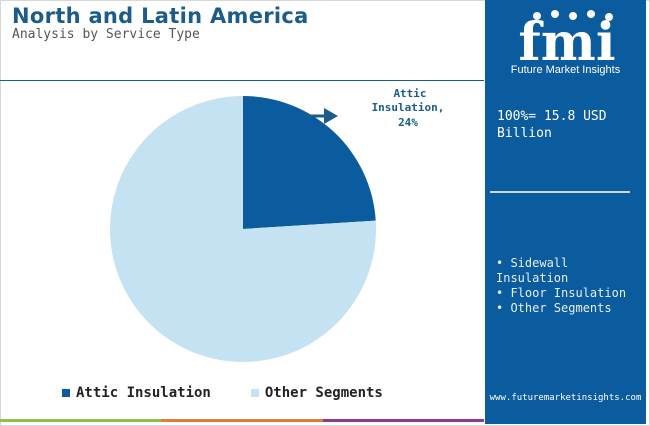  I want to click on bar-segment-orange, so click(242, 420).